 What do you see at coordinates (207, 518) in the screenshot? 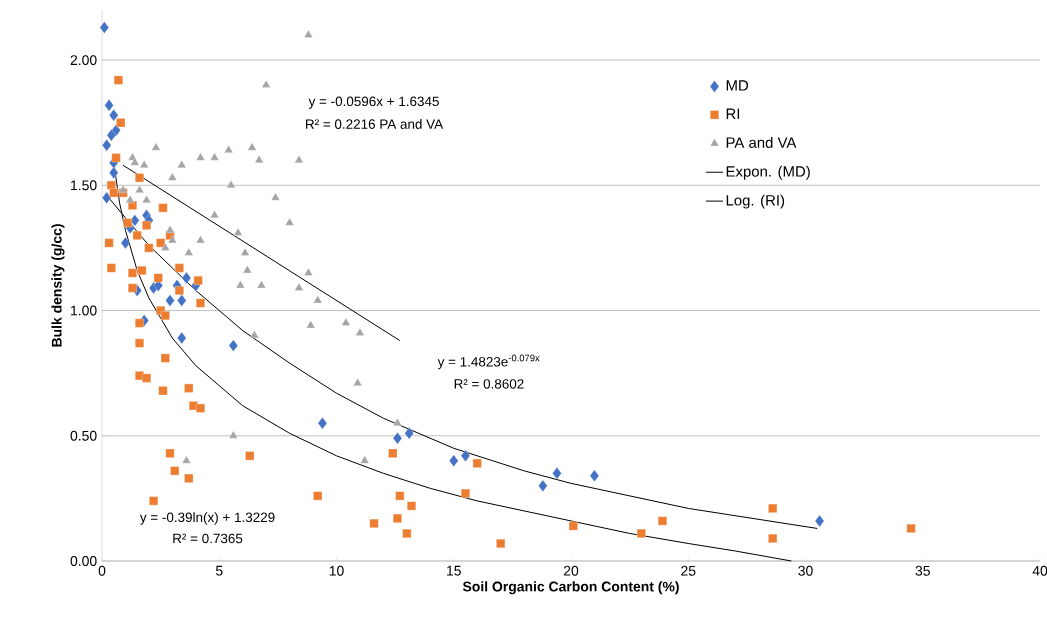
I see `annotation: y = -0.39ln(x) + 1.3229` at bounding box center [207, 518].